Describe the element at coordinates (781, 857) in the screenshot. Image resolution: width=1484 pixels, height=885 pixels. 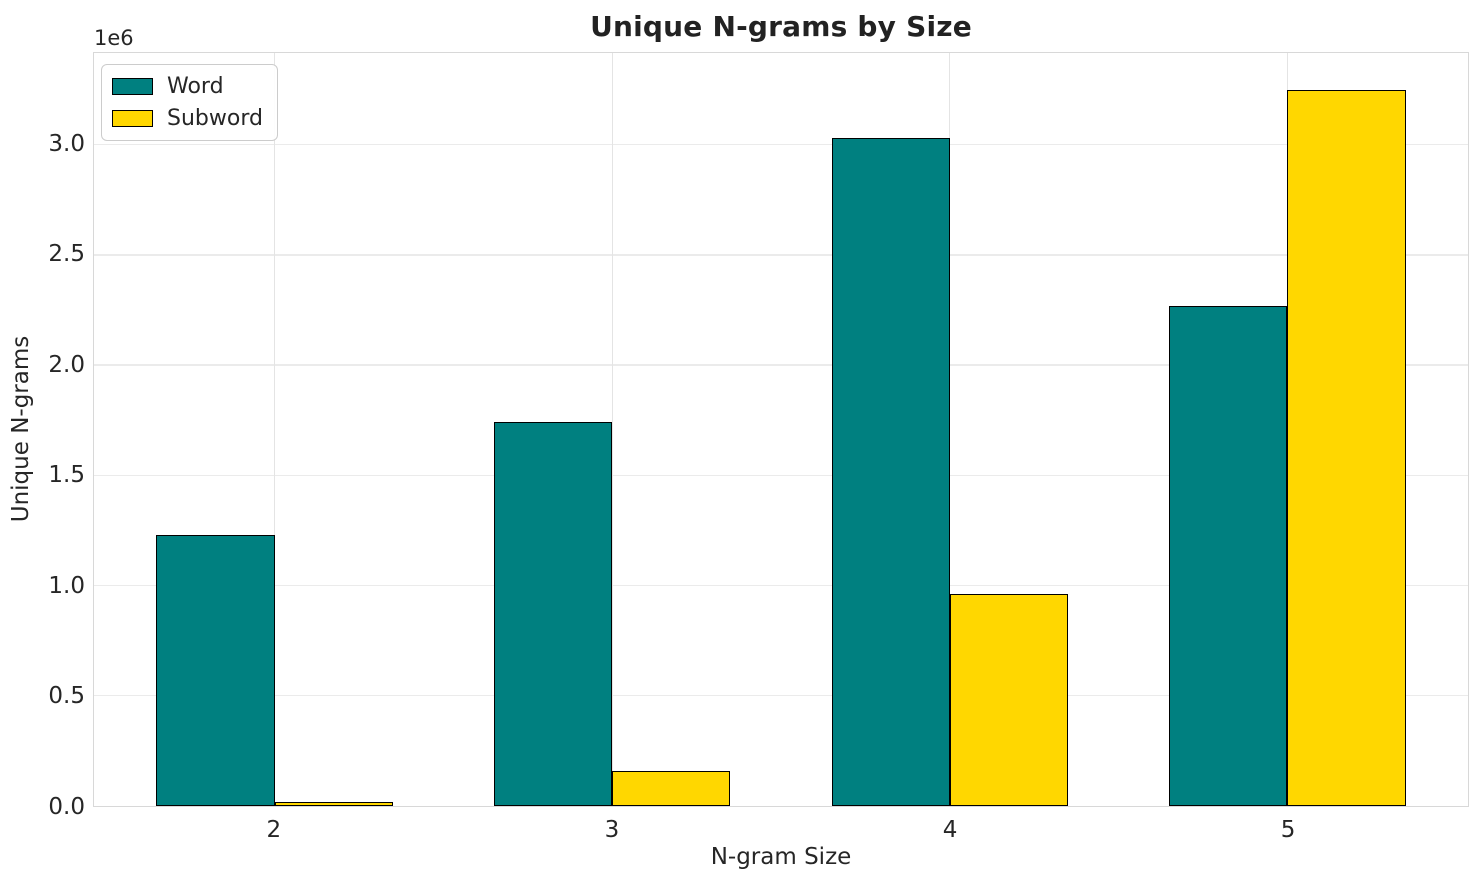
I see `x-axis-title: N-gram Size` at that location.